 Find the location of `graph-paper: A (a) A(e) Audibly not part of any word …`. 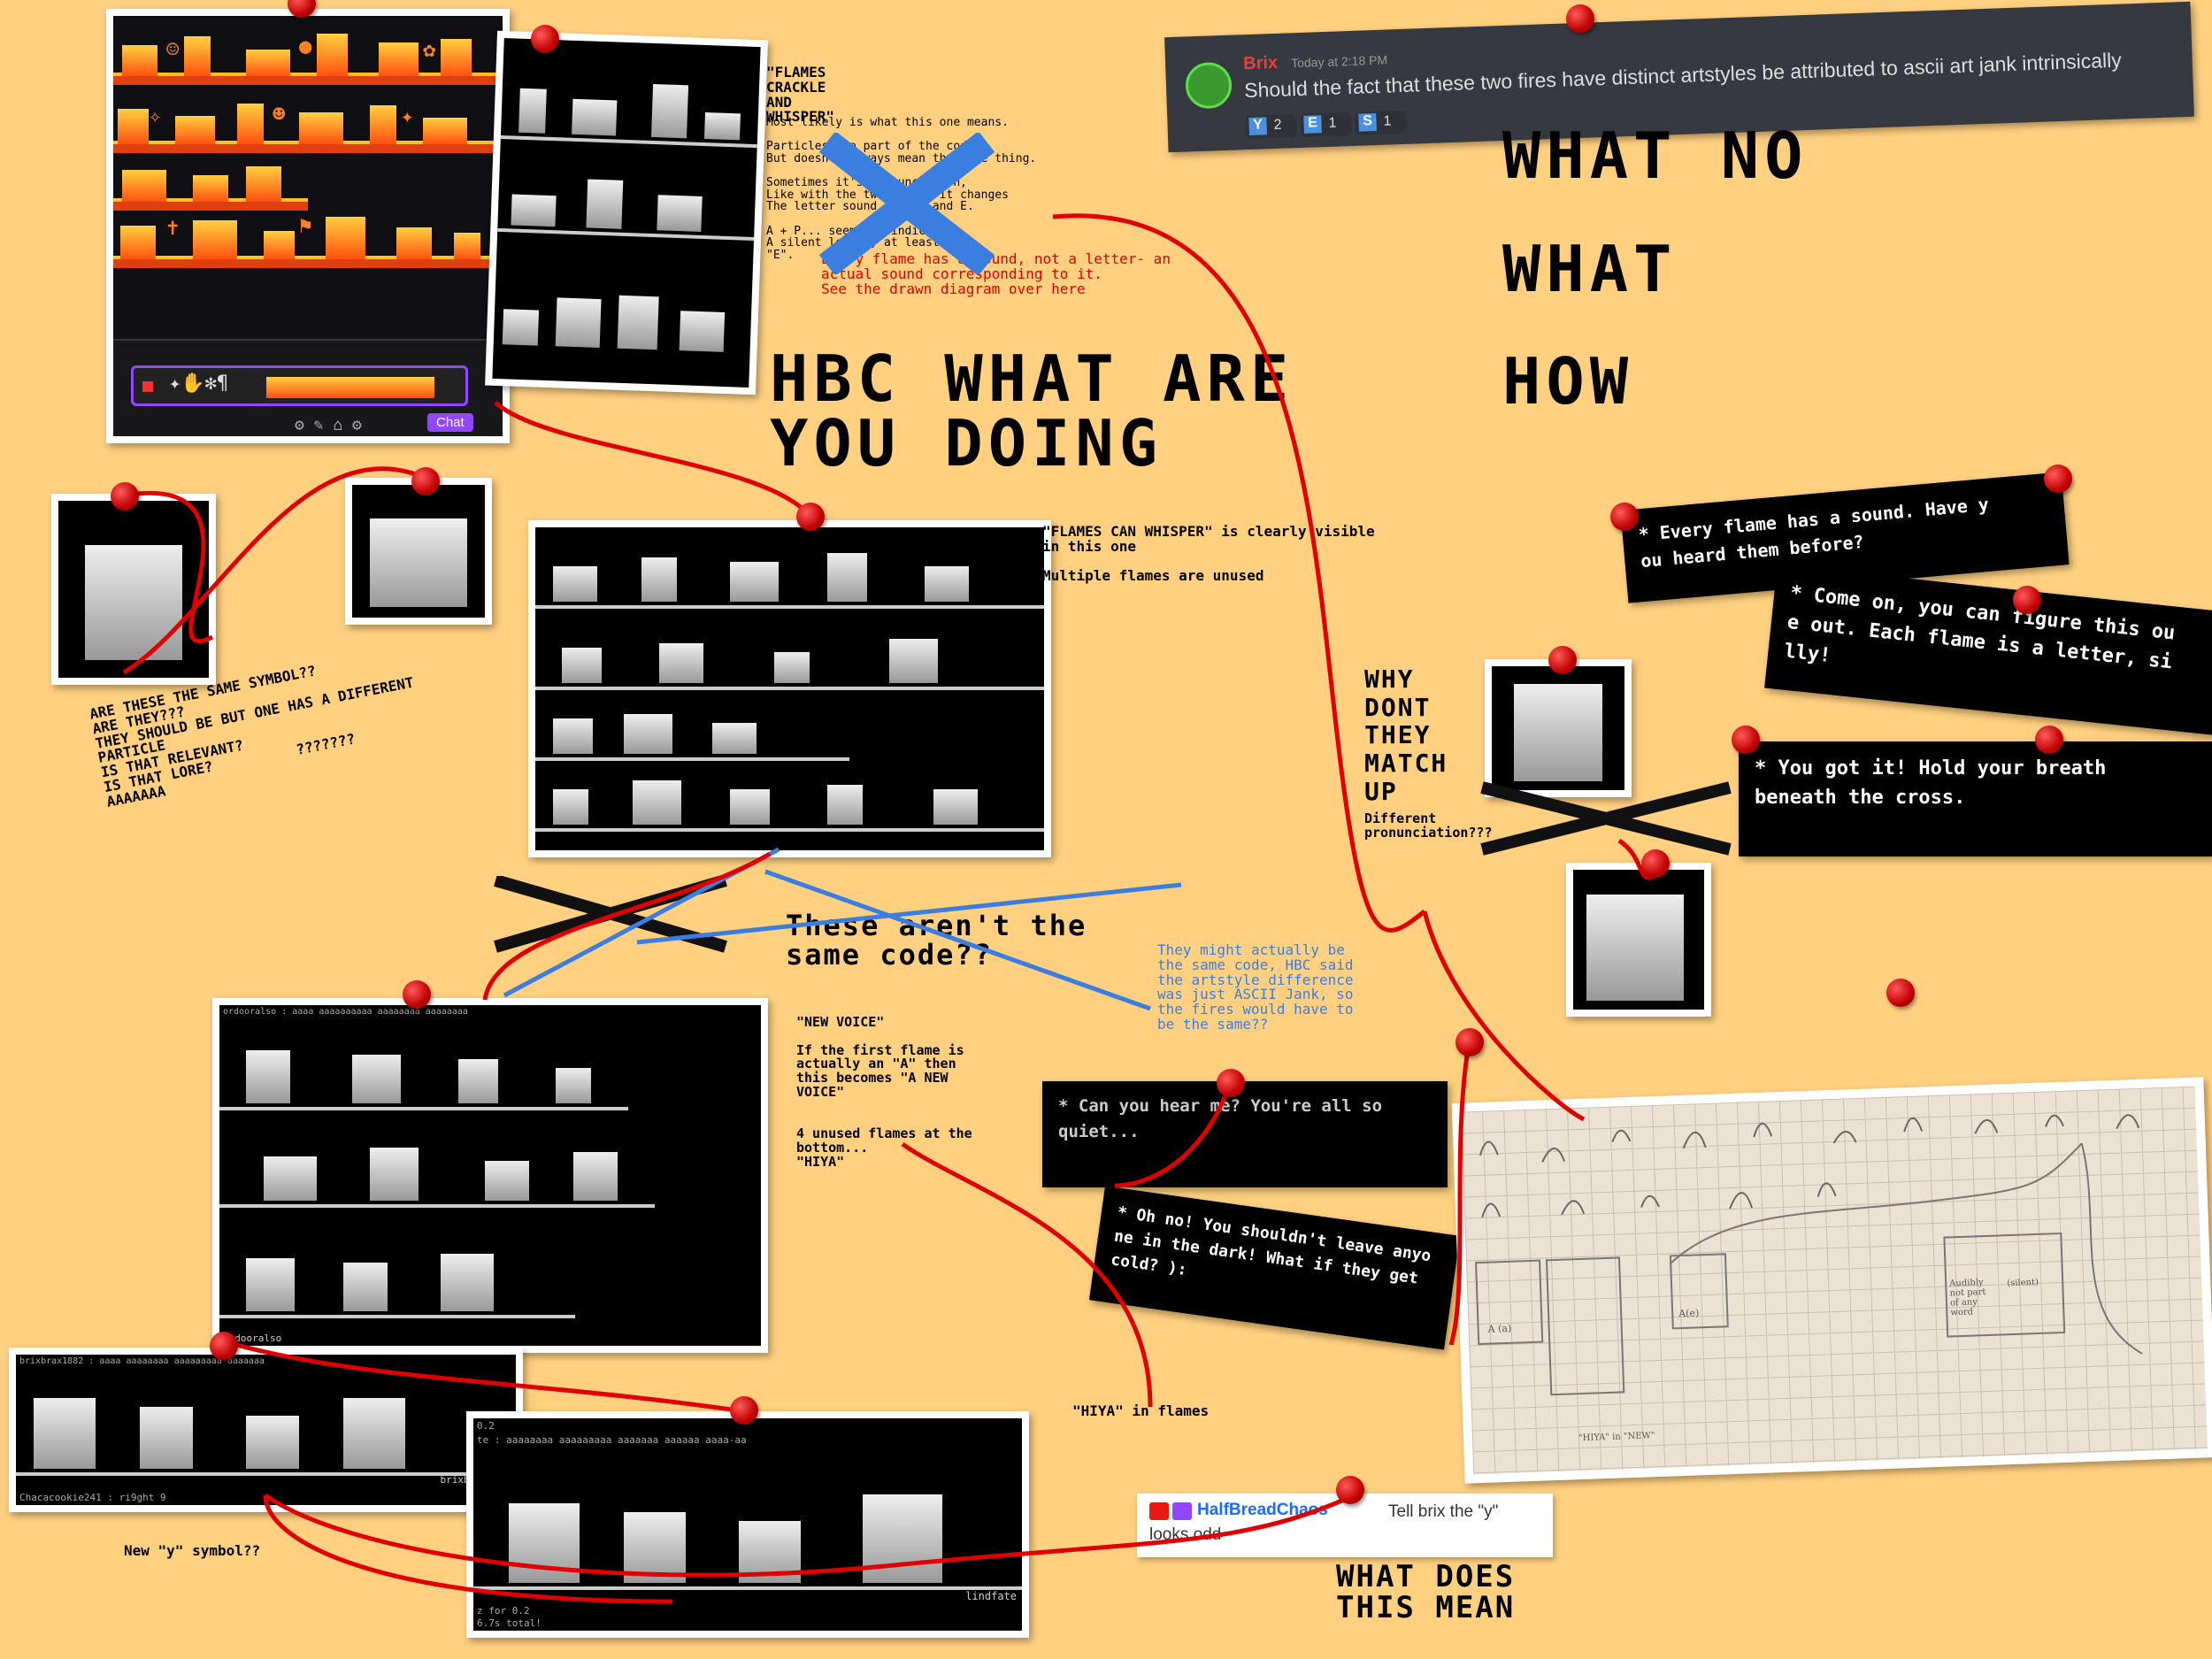

graph-paper: A (a) A(e) Audibly not part of any word … is located at coordinates (1835, 1280).